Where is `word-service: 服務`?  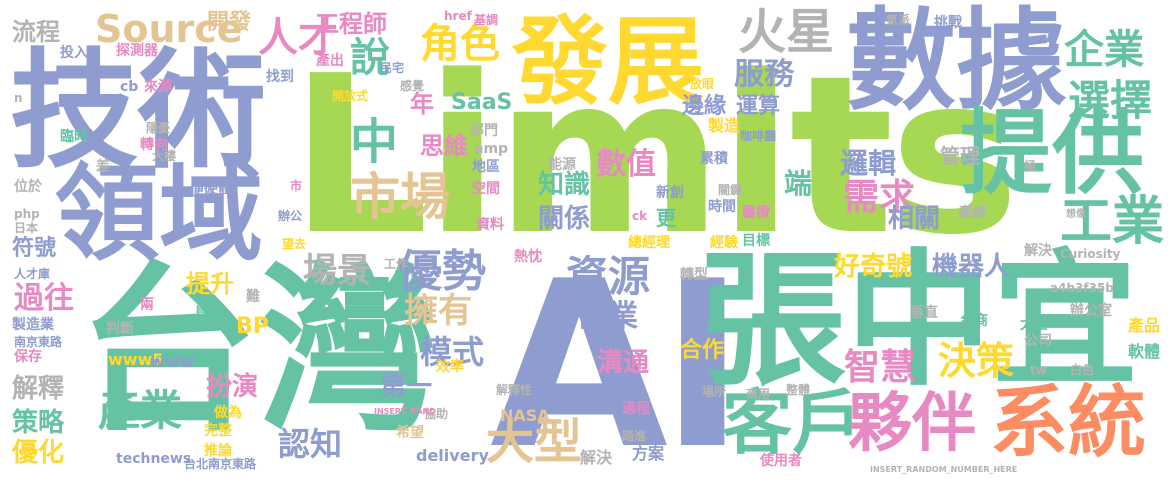
word-service: 服務 is located at coordinates (764, 74).